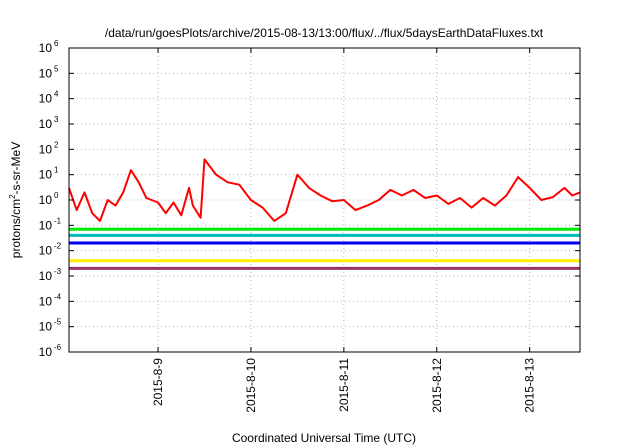 The width and height of the screenshot is (640, 448). I want to click on y-tick-label: 10 -4, so click(50, 300).